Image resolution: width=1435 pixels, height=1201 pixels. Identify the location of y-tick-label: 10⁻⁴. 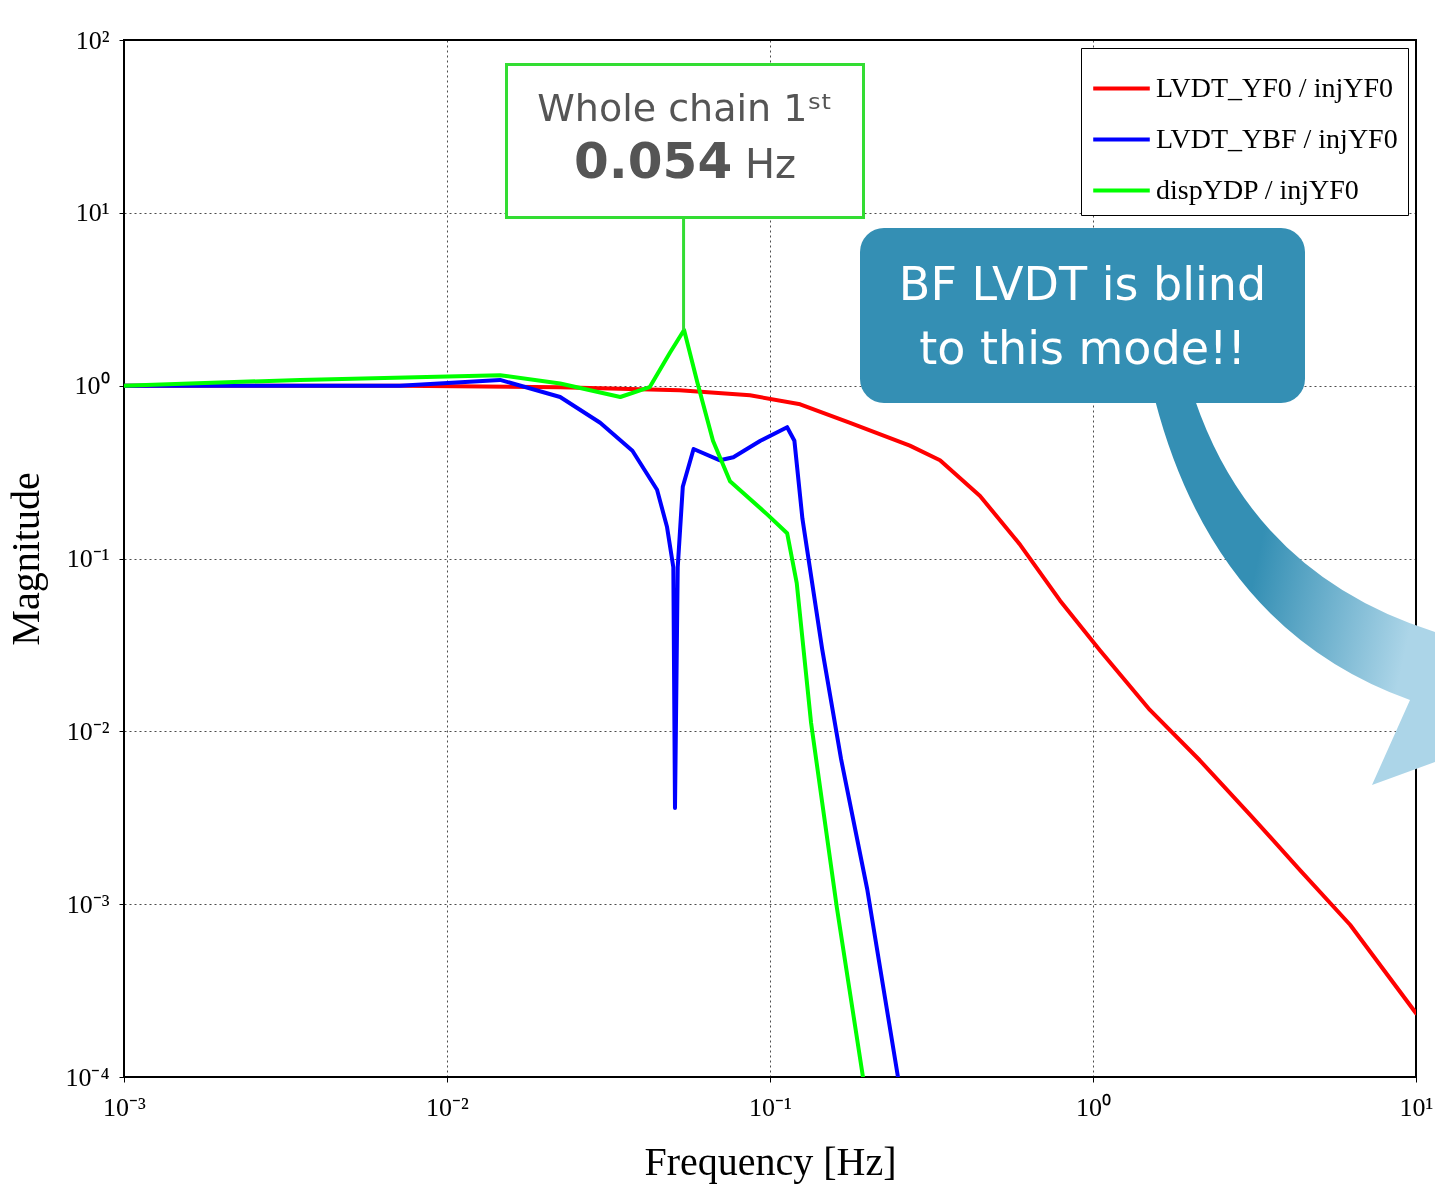
(87, 1077).